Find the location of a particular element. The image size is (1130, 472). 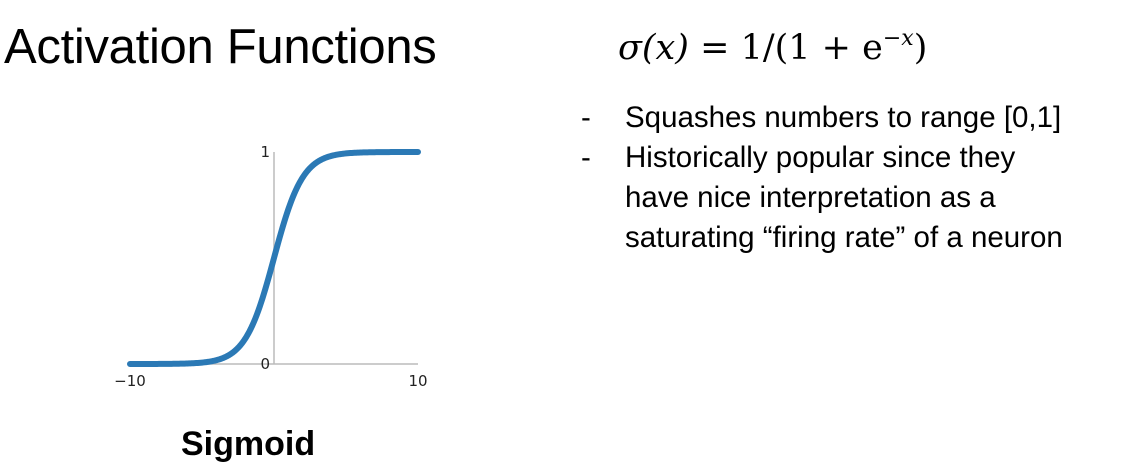

formula-lhs: σ(x) is located at coordinates (653, 48).